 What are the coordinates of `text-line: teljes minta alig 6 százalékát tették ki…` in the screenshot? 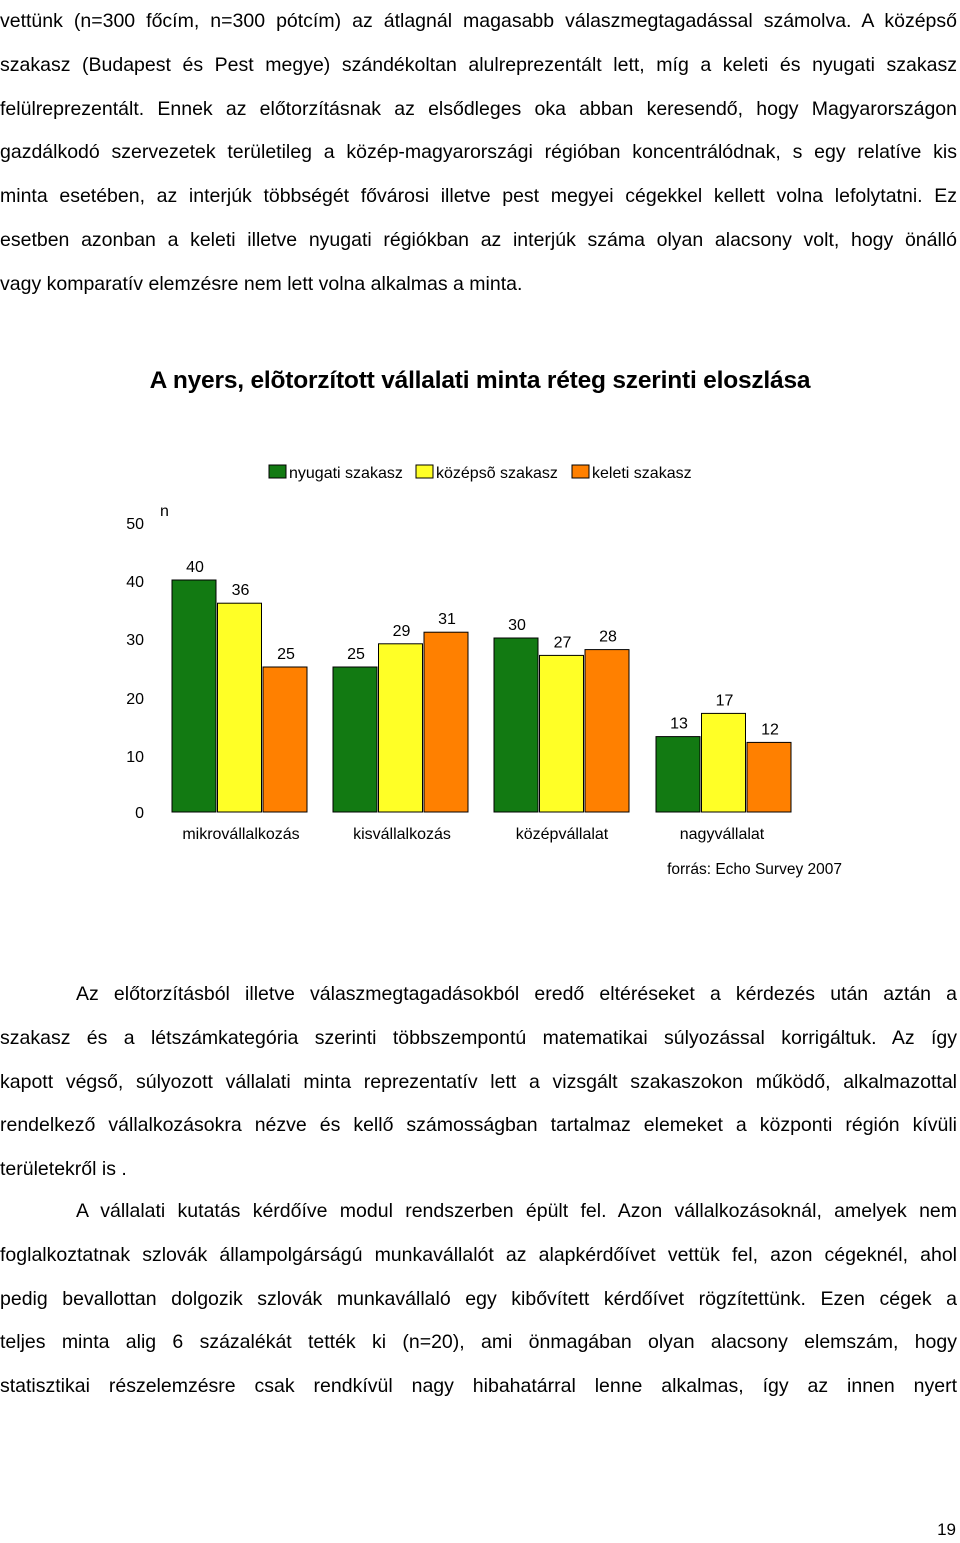 It's located at (478, 1342).